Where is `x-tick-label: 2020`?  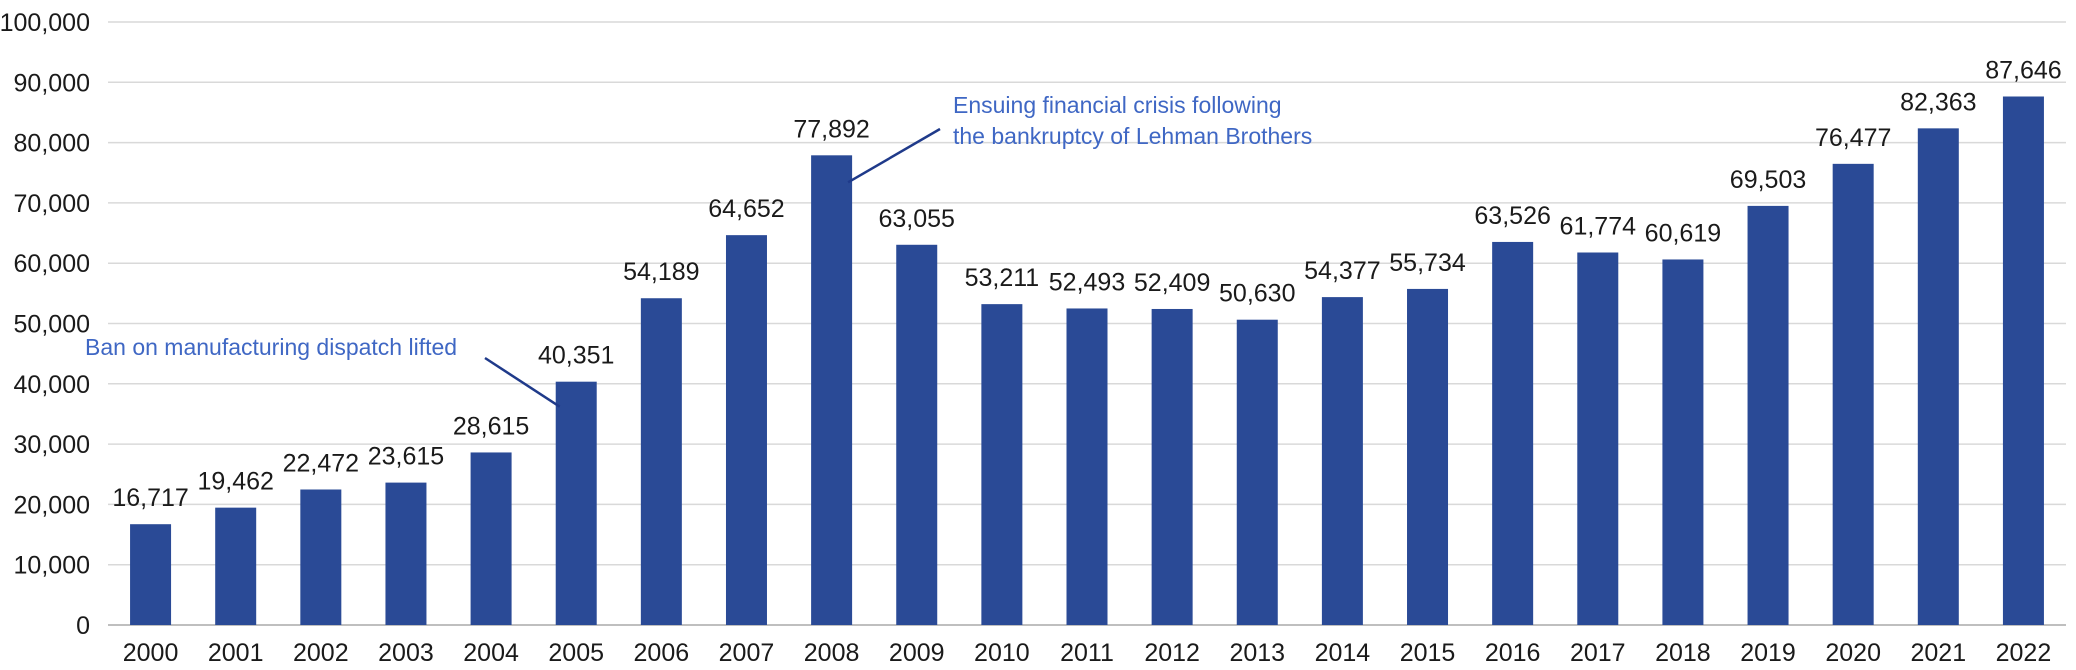 x-tick-label: 2020 is located at coordinates (1853, 653).